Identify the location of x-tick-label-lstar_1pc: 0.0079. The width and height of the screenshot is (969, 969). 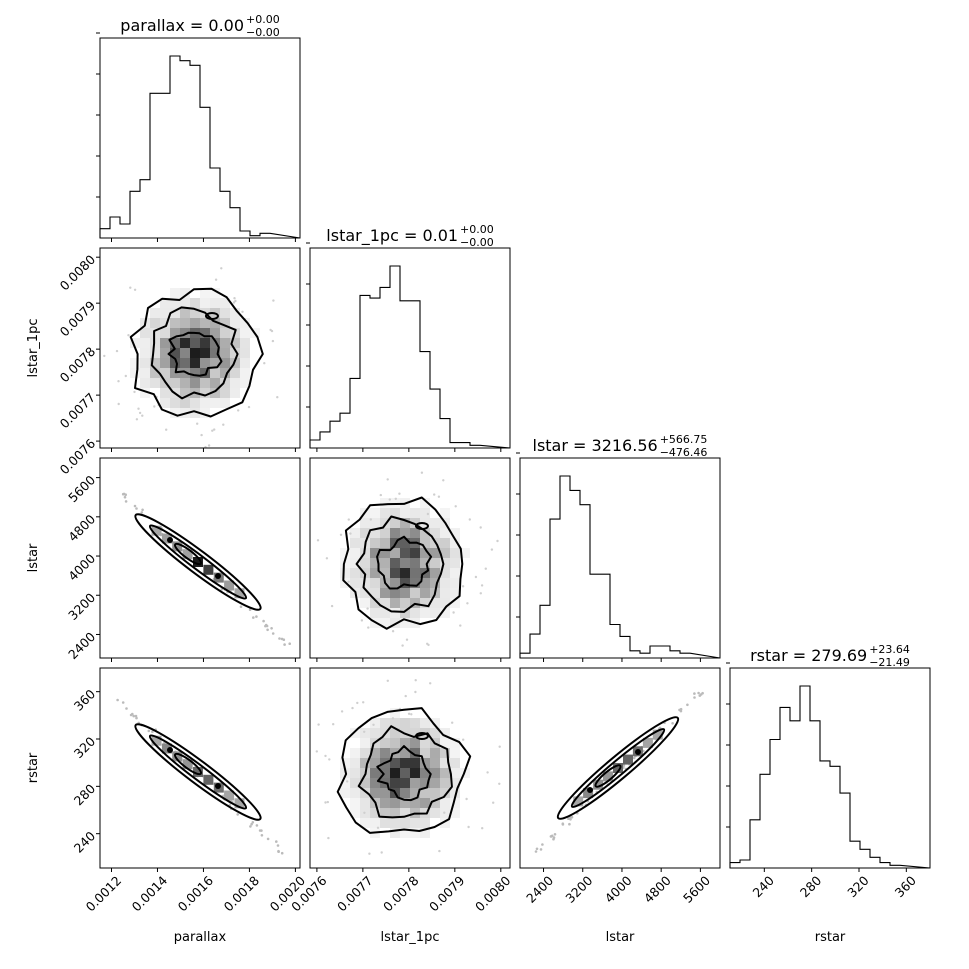
(447, 894).